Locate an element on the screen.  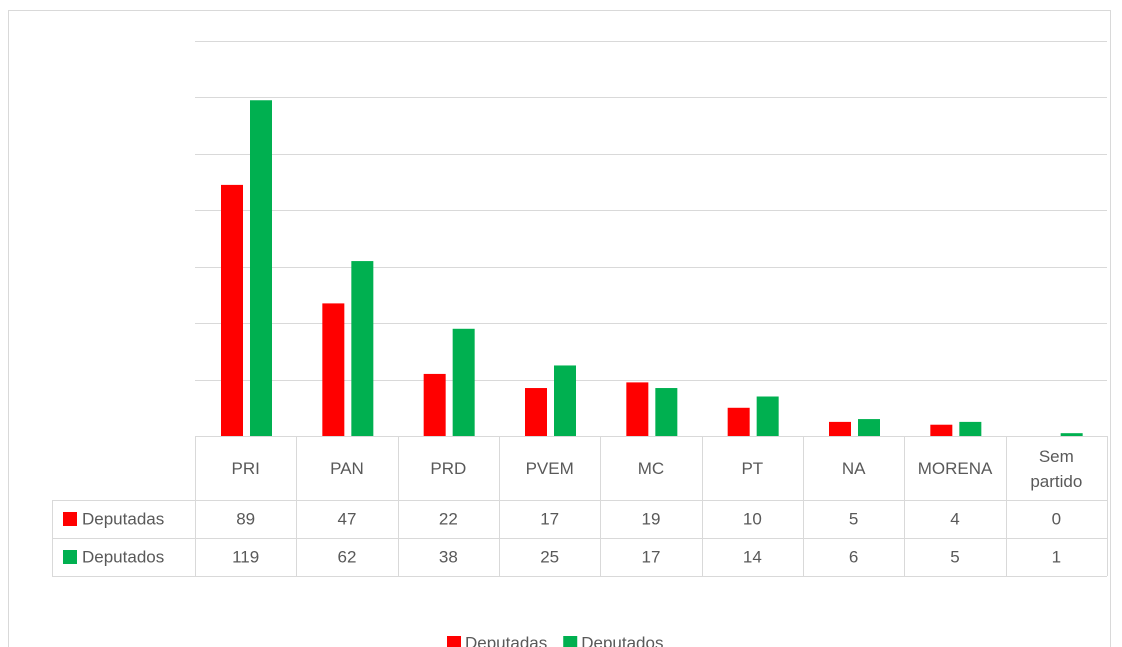
table-series-label: Deputados is located at coordinates (123, 556).